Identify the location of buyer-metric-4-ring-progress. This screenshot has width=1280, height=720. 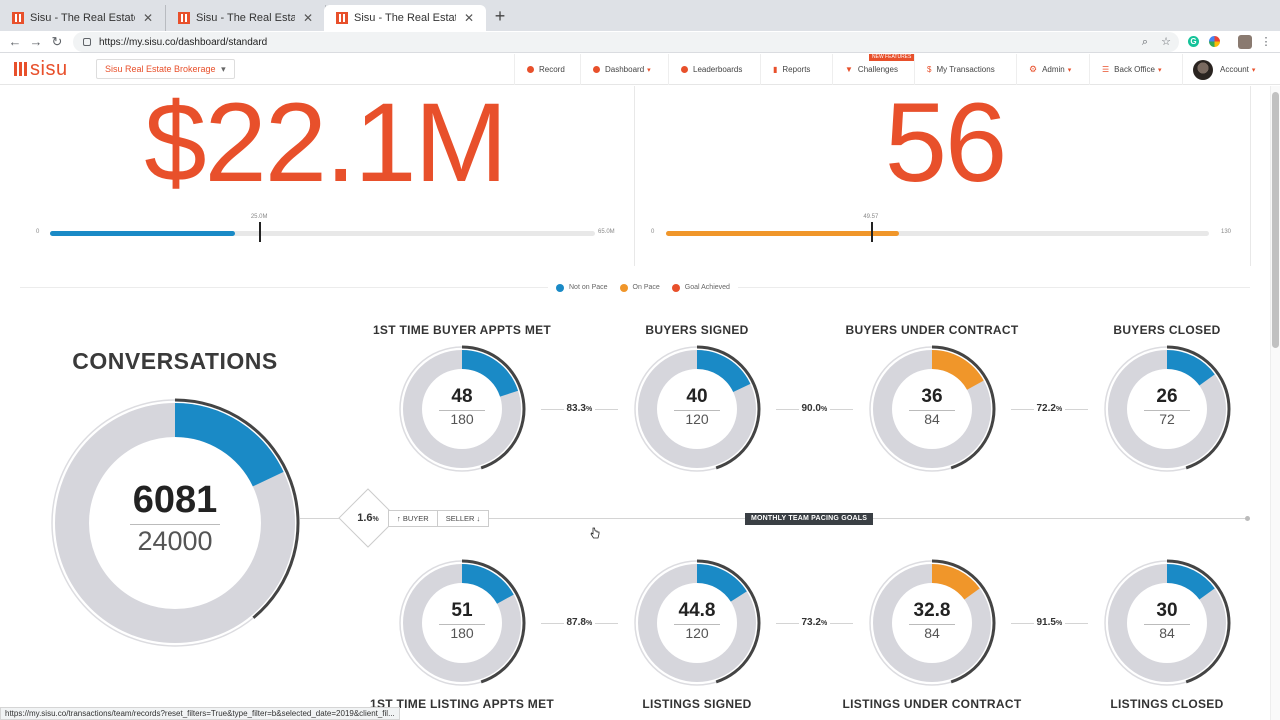
(1190, 368).